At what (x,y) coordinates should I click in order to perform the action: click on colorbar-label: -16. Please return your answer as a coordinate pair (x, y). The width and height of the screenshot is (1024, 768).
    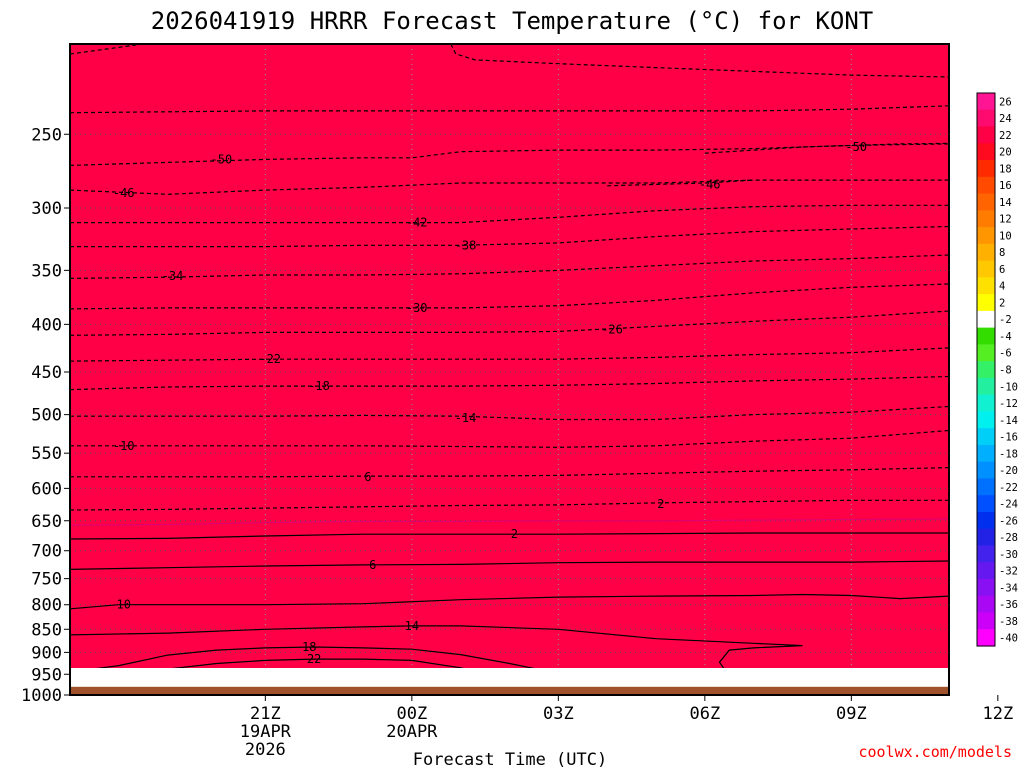
    Looking at the image, I should click on (1008, 438).